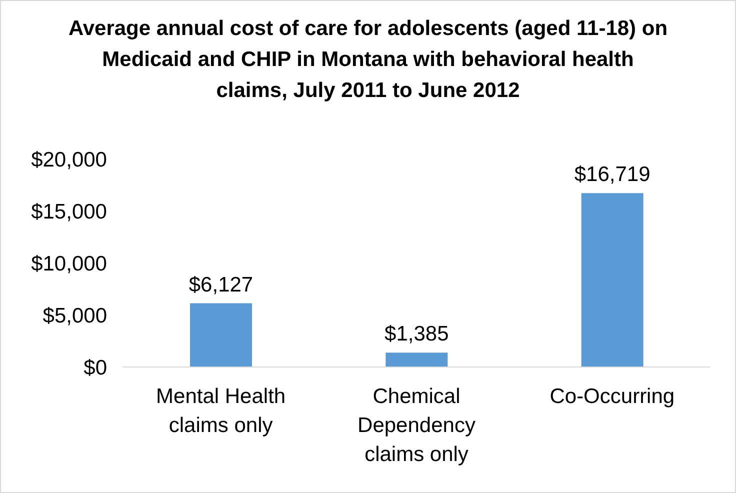  What do you see at coordinates (612, 174) in the screenshot?
I see `data-label: $16,719` at bounding box center [612, 174].